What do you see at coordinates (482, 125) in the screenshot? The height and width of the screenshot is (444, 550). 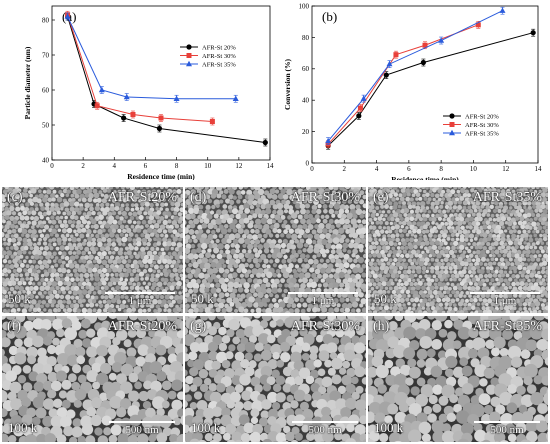 I see `legend-label: AFR-St 30%` at bounding box center [482, 125].